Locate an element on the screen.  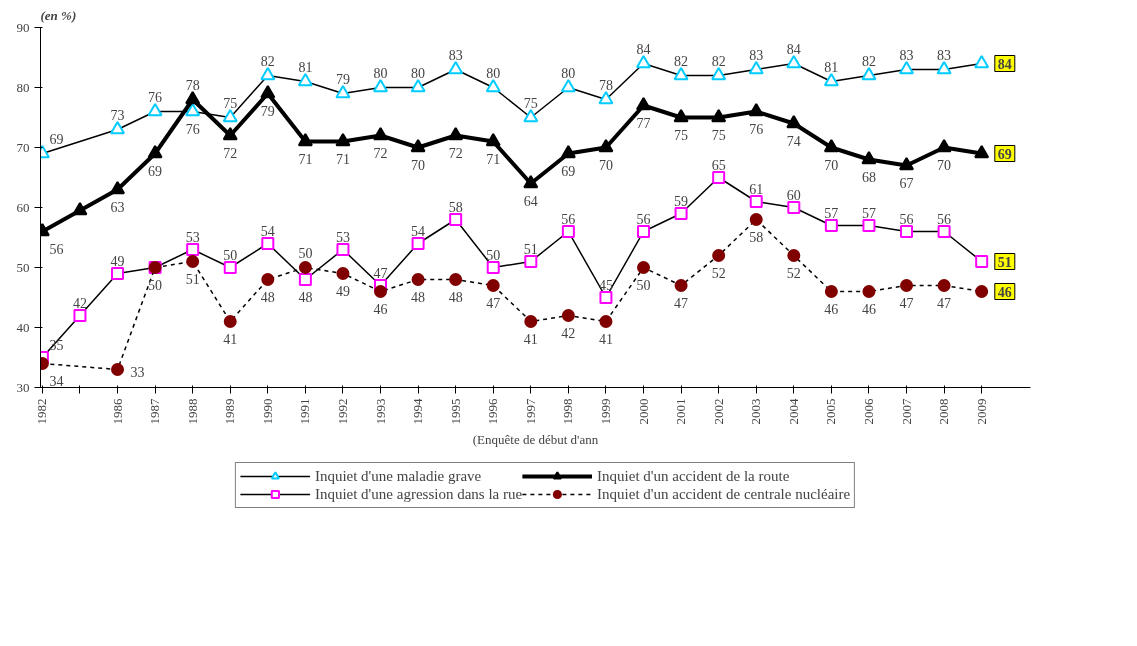
x-tick-label: 1982 is located at coordinates (42, 411).